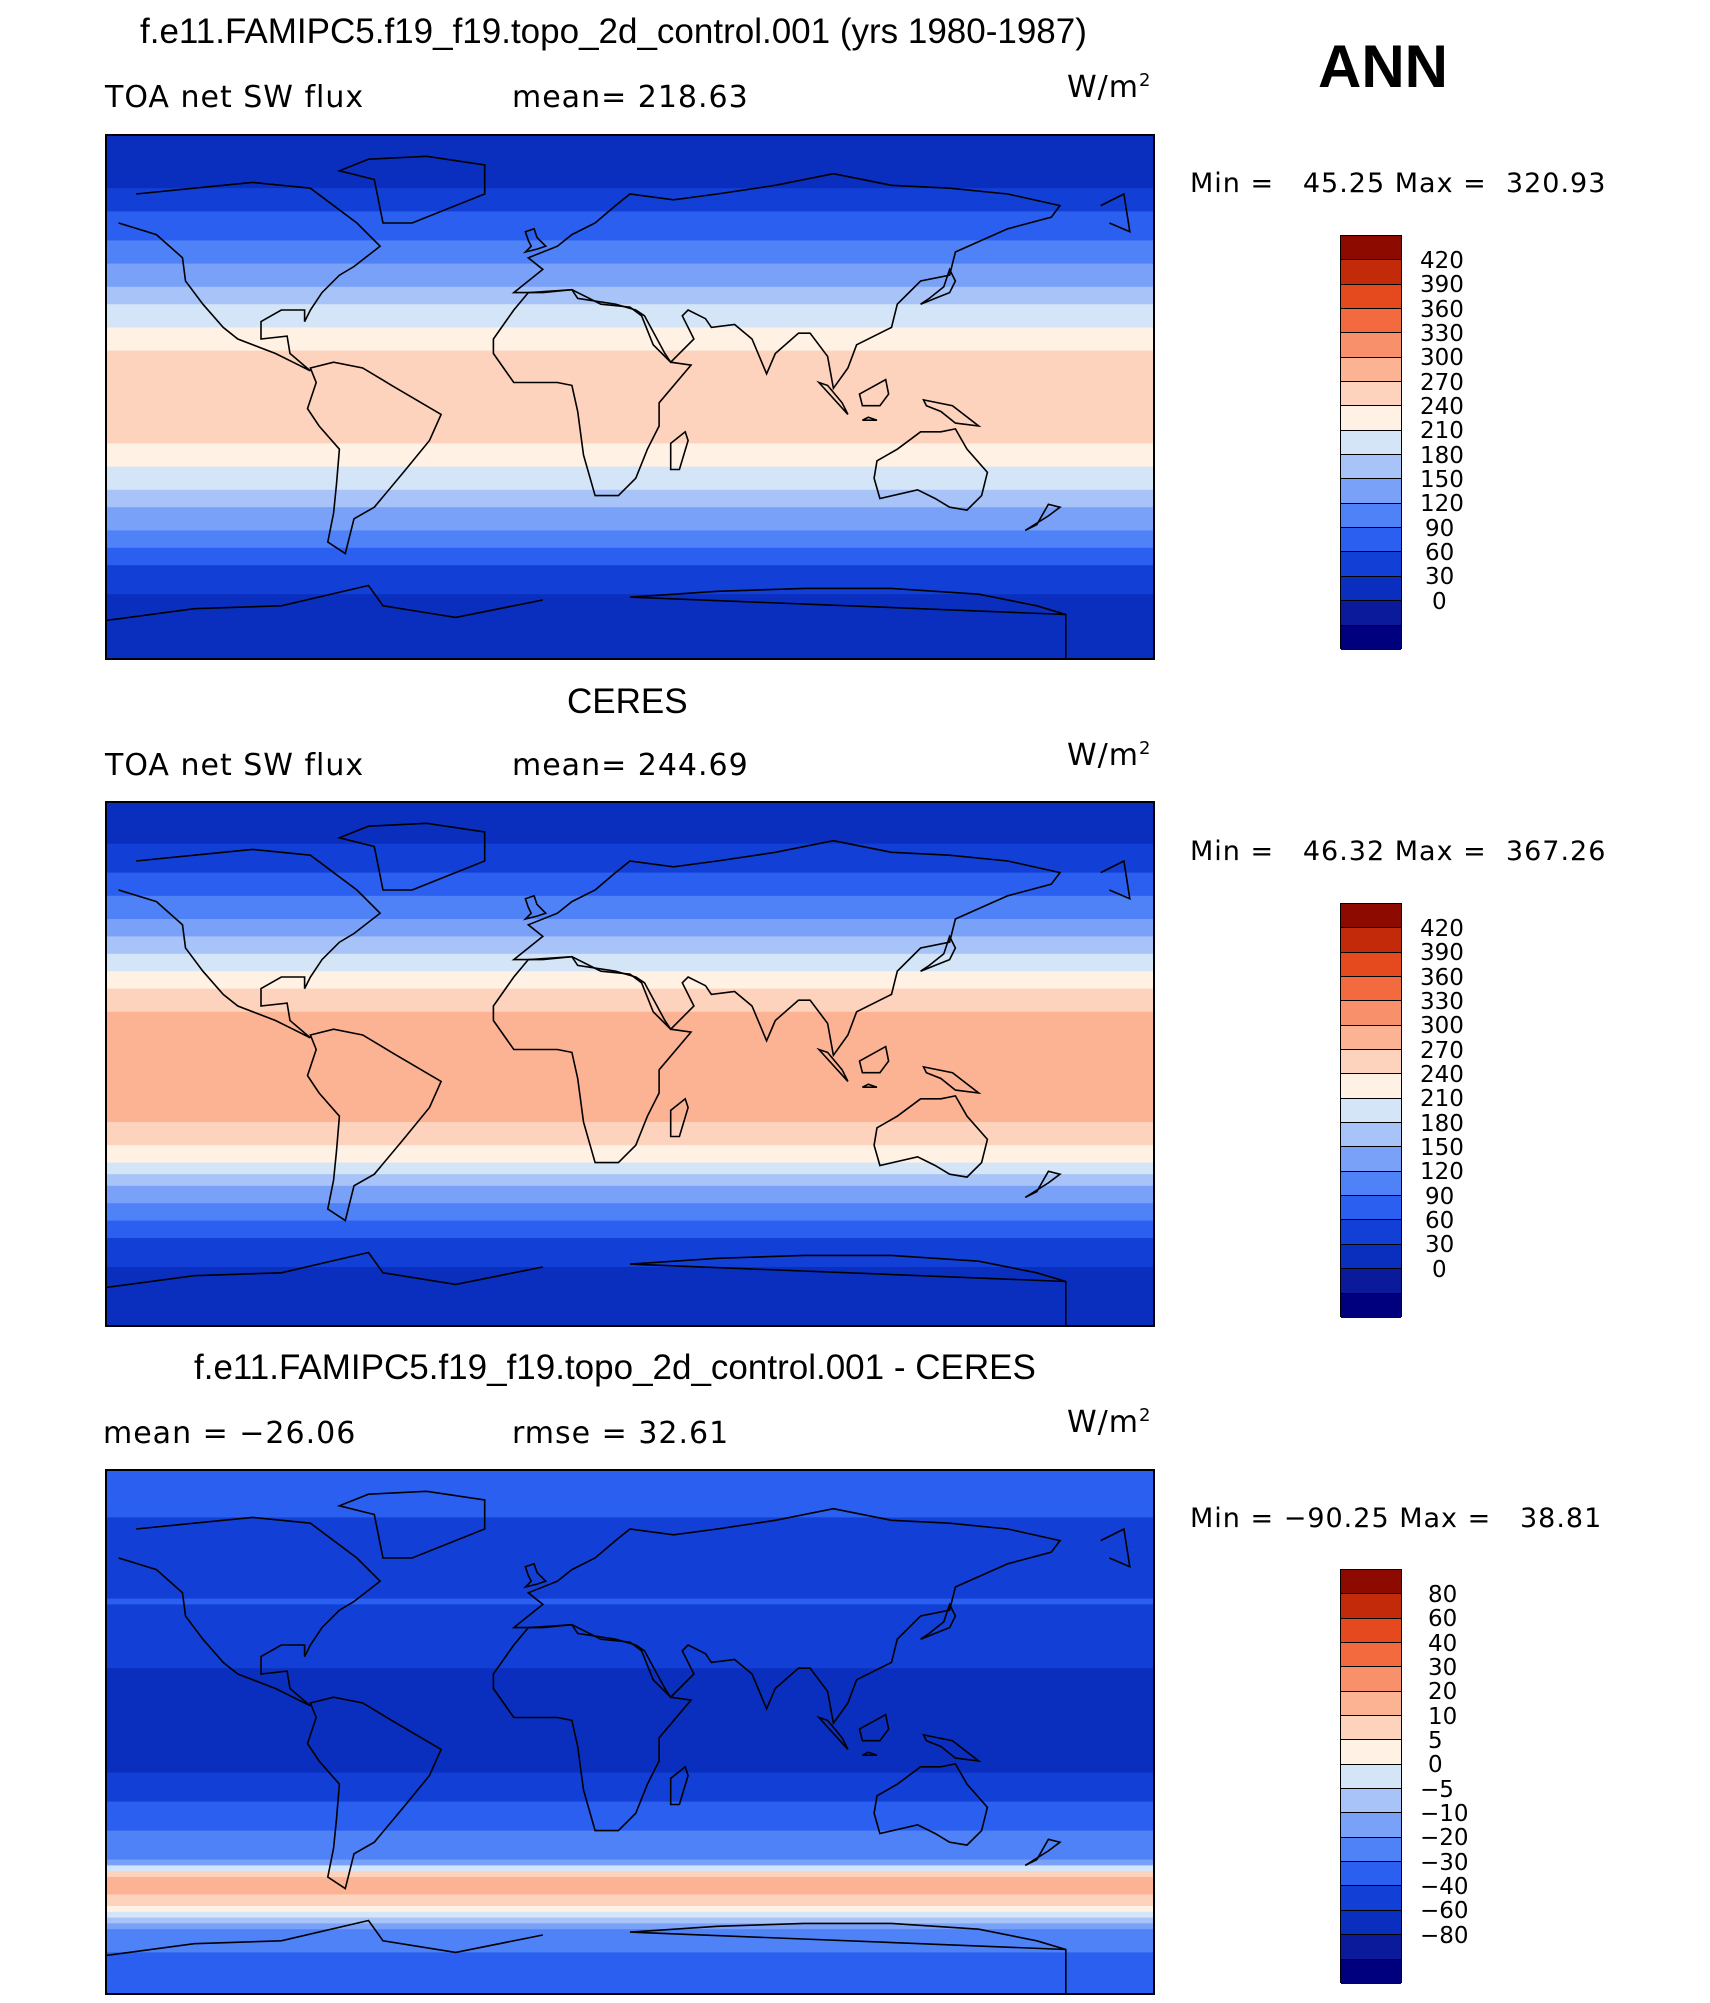 Image resolution: width=1710 pixels, height=2003 pixels. What do you see at coordinates (1440, 577) in the screenshot?
I see `colorbar-tick-label: 30` at bounding box center [1440, 577].